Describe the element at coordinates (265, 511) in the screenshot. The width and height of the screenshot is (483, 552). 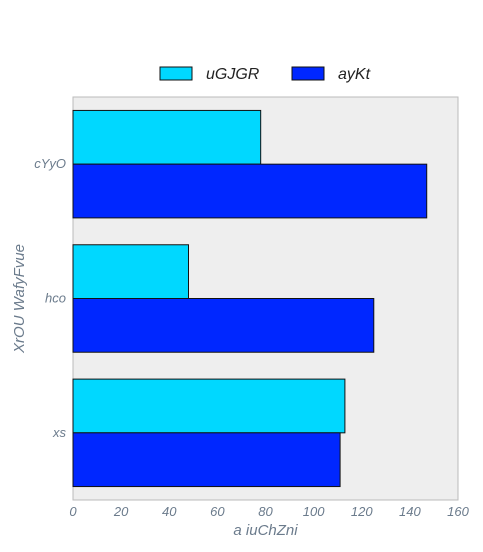
I see `x-tick-label: 80` at that location.